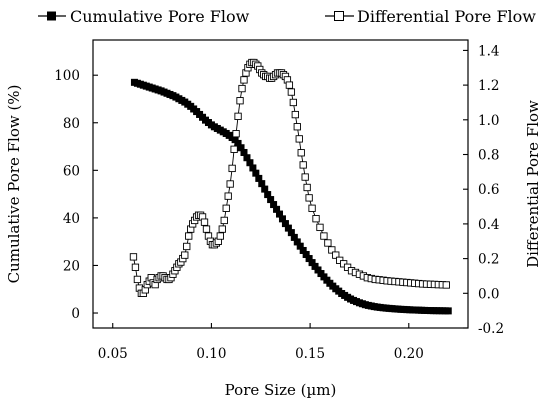  I want to click on y-left-tick-label: 40, so click(71, 219).